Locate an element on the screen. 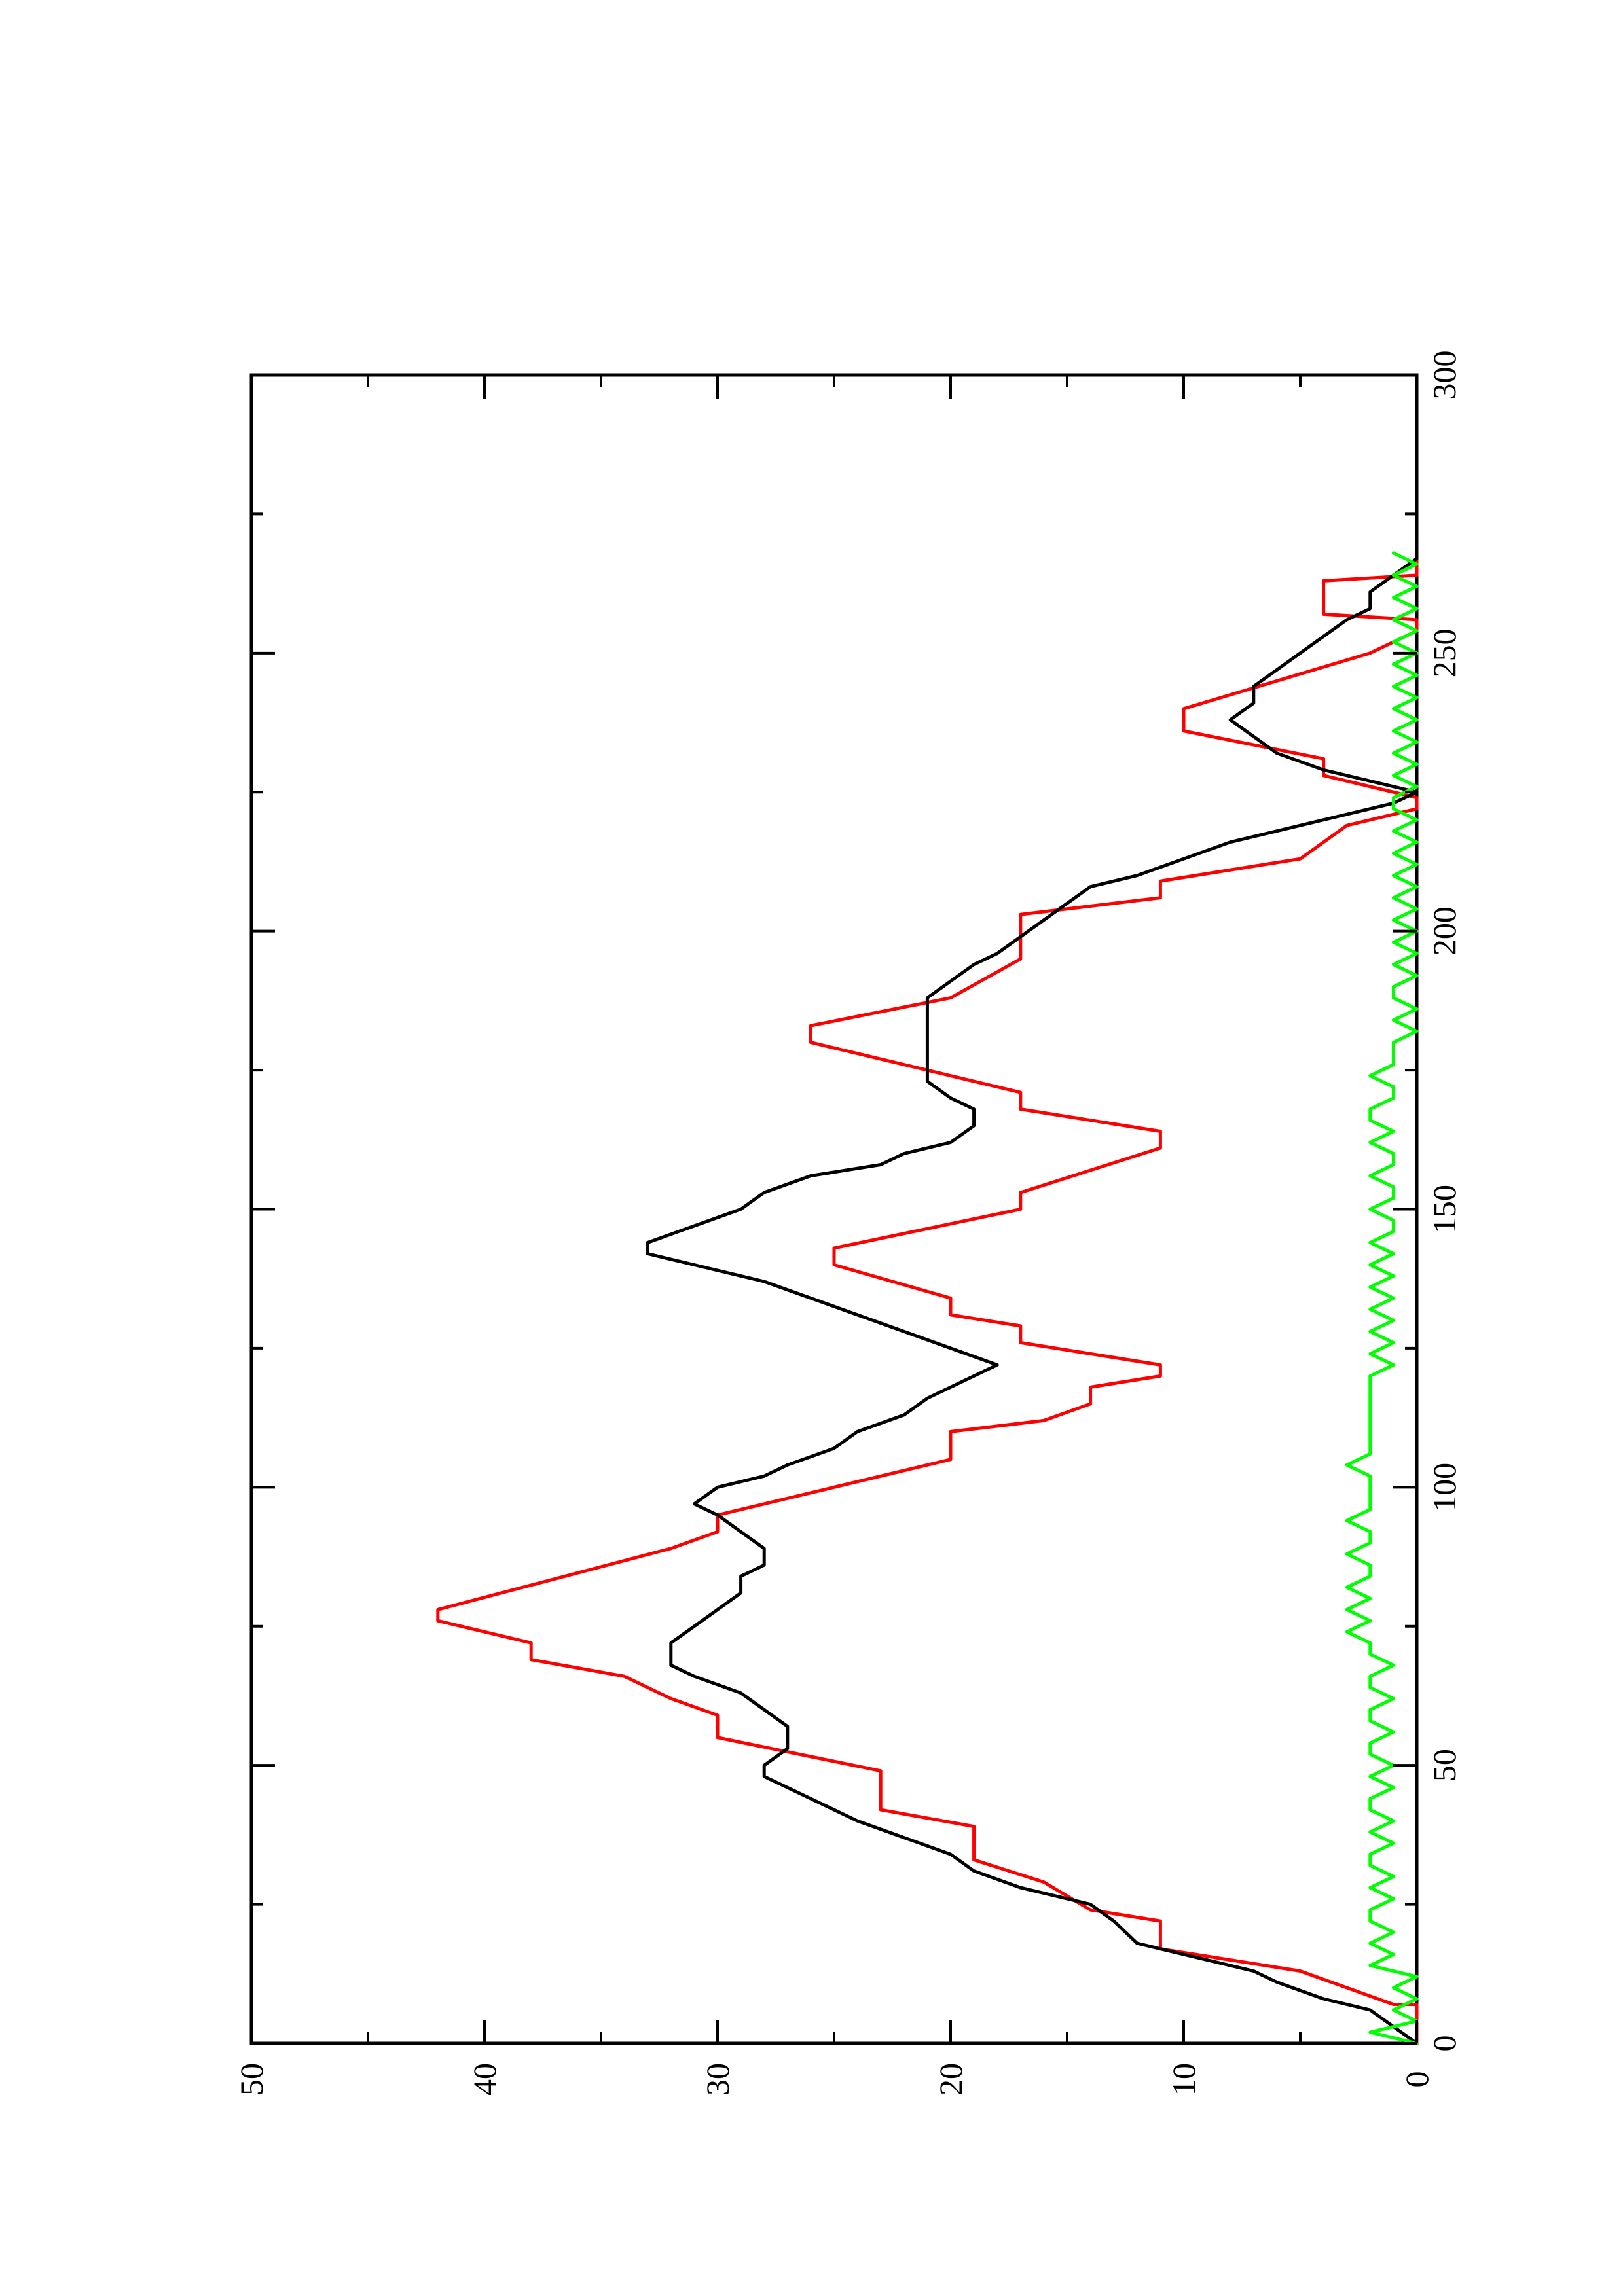 This screenshot has height=2296, width=1623. x-tick-label-50: 50 is located at coordinates (1444, 1765).